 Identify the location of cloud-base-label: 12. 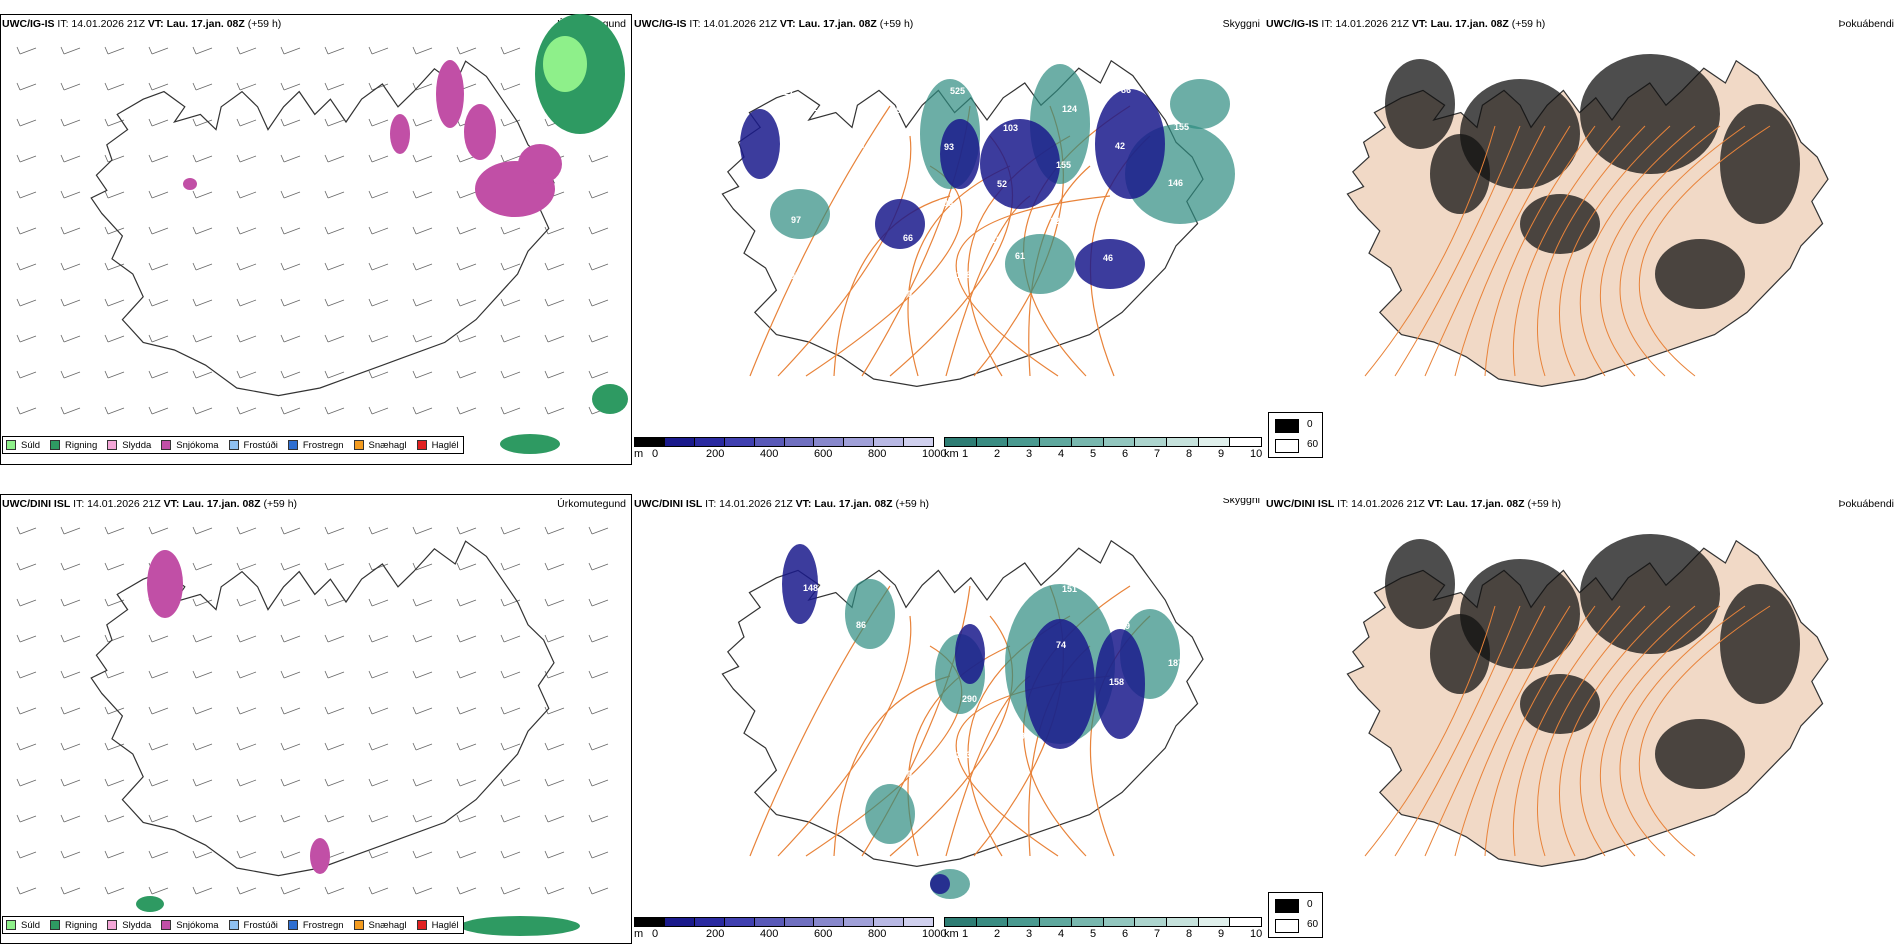
(996, 240).